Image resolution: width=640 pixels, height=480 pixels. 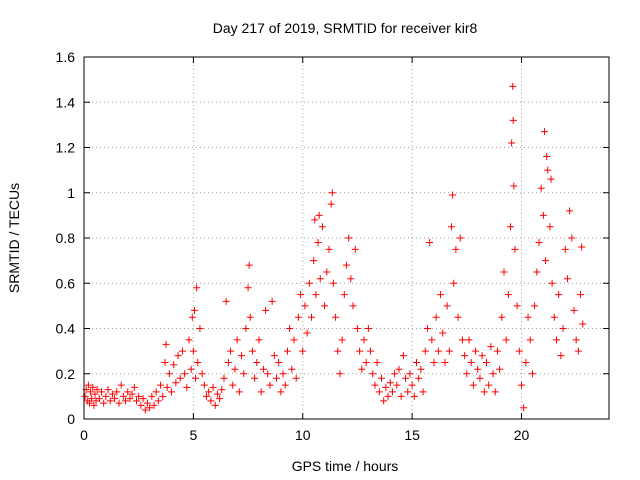 I want to click on y-tick-label: 1.4, so click(x=66, y=102).